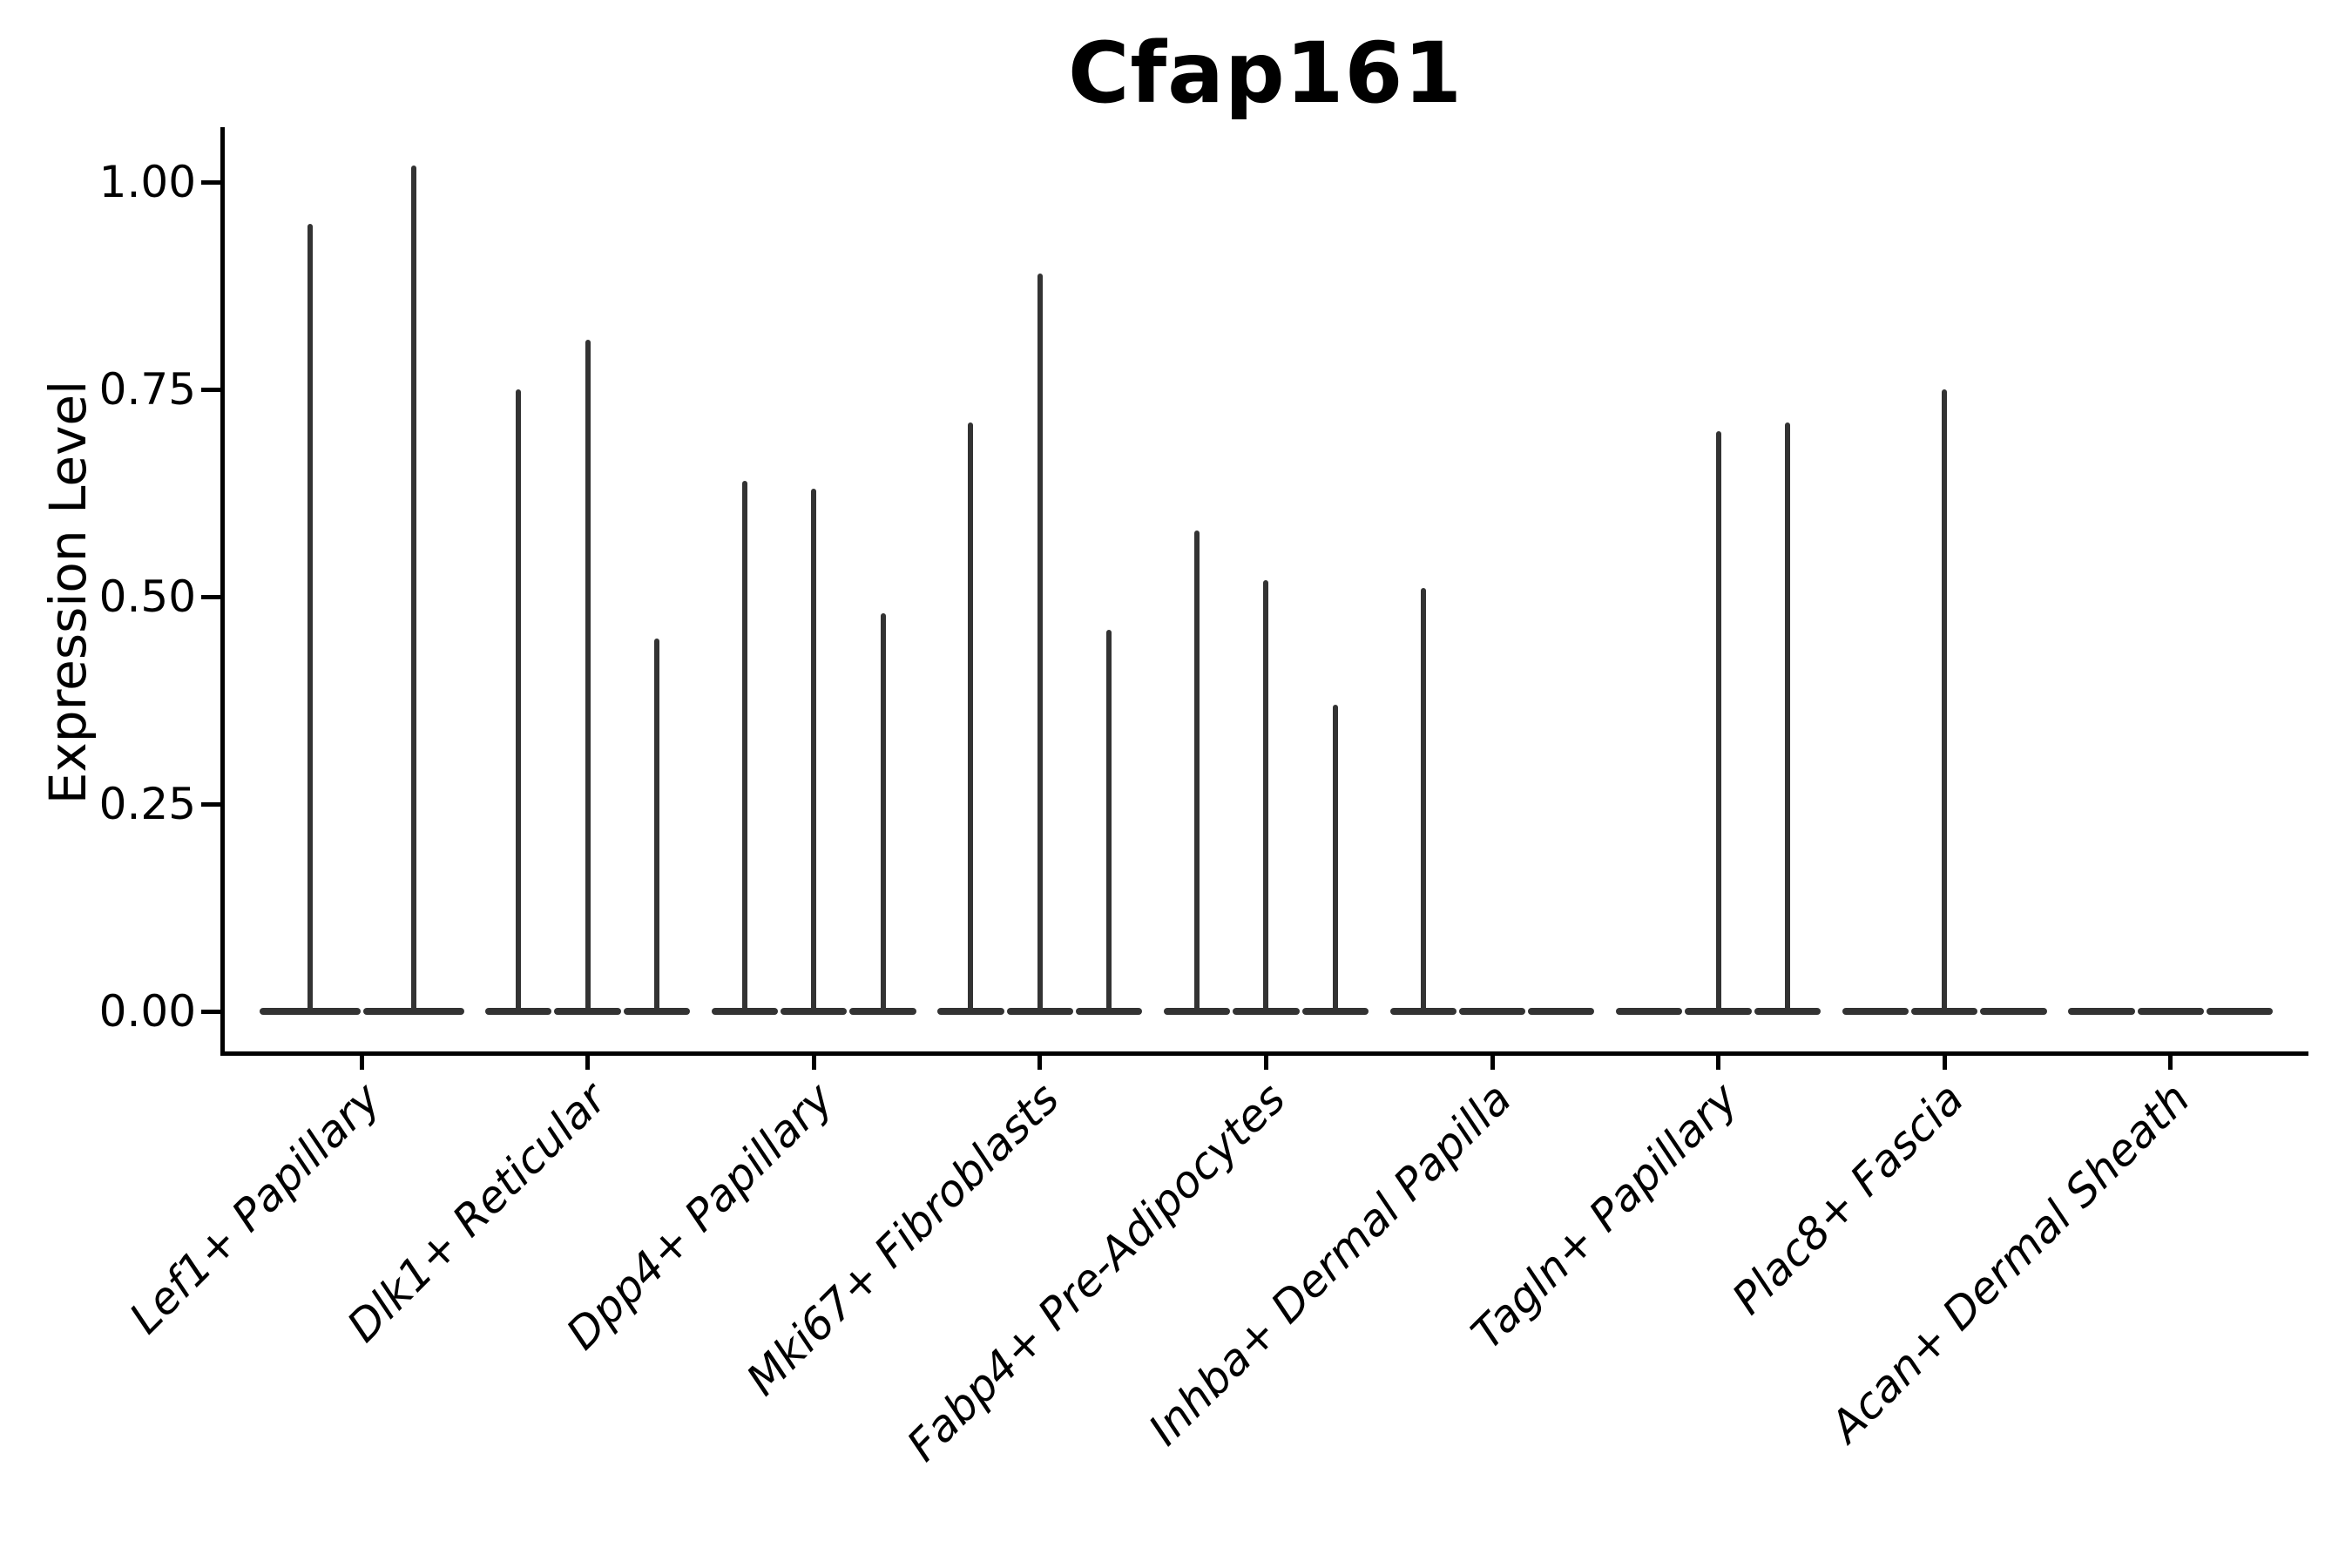 This screenshot has width=2352, height=1568. I want to click on x-axis-spine, so click(1264, 1054).